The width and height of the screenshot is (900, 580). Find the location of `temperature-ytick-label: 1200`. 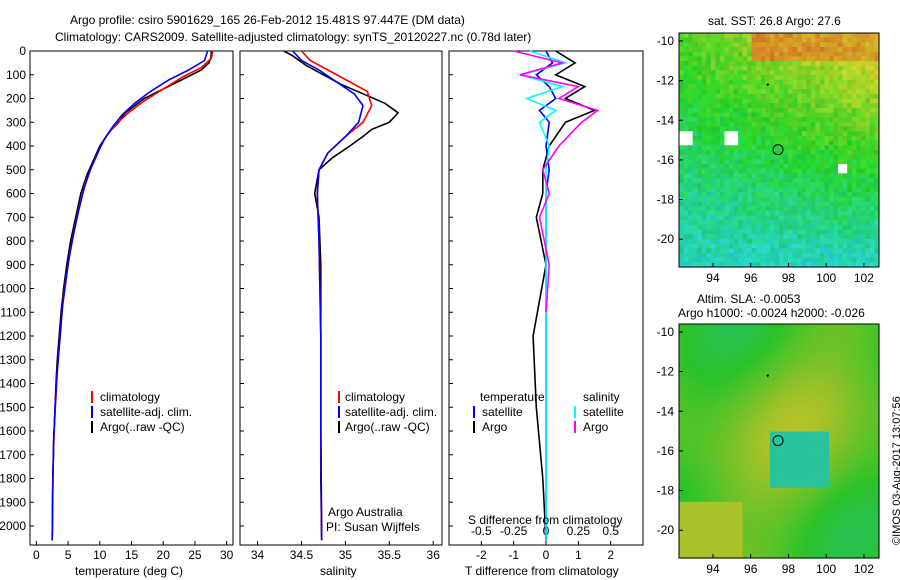

temperature-ytick-label: 1200 is located at coordinates (13, 336).